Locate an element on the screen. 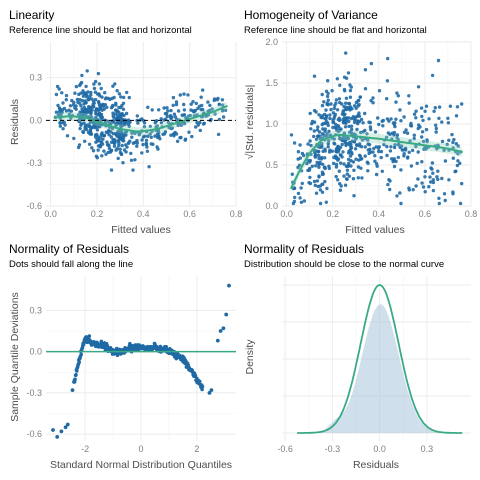  linearity-gridlines is located at coordinates (141, 124).